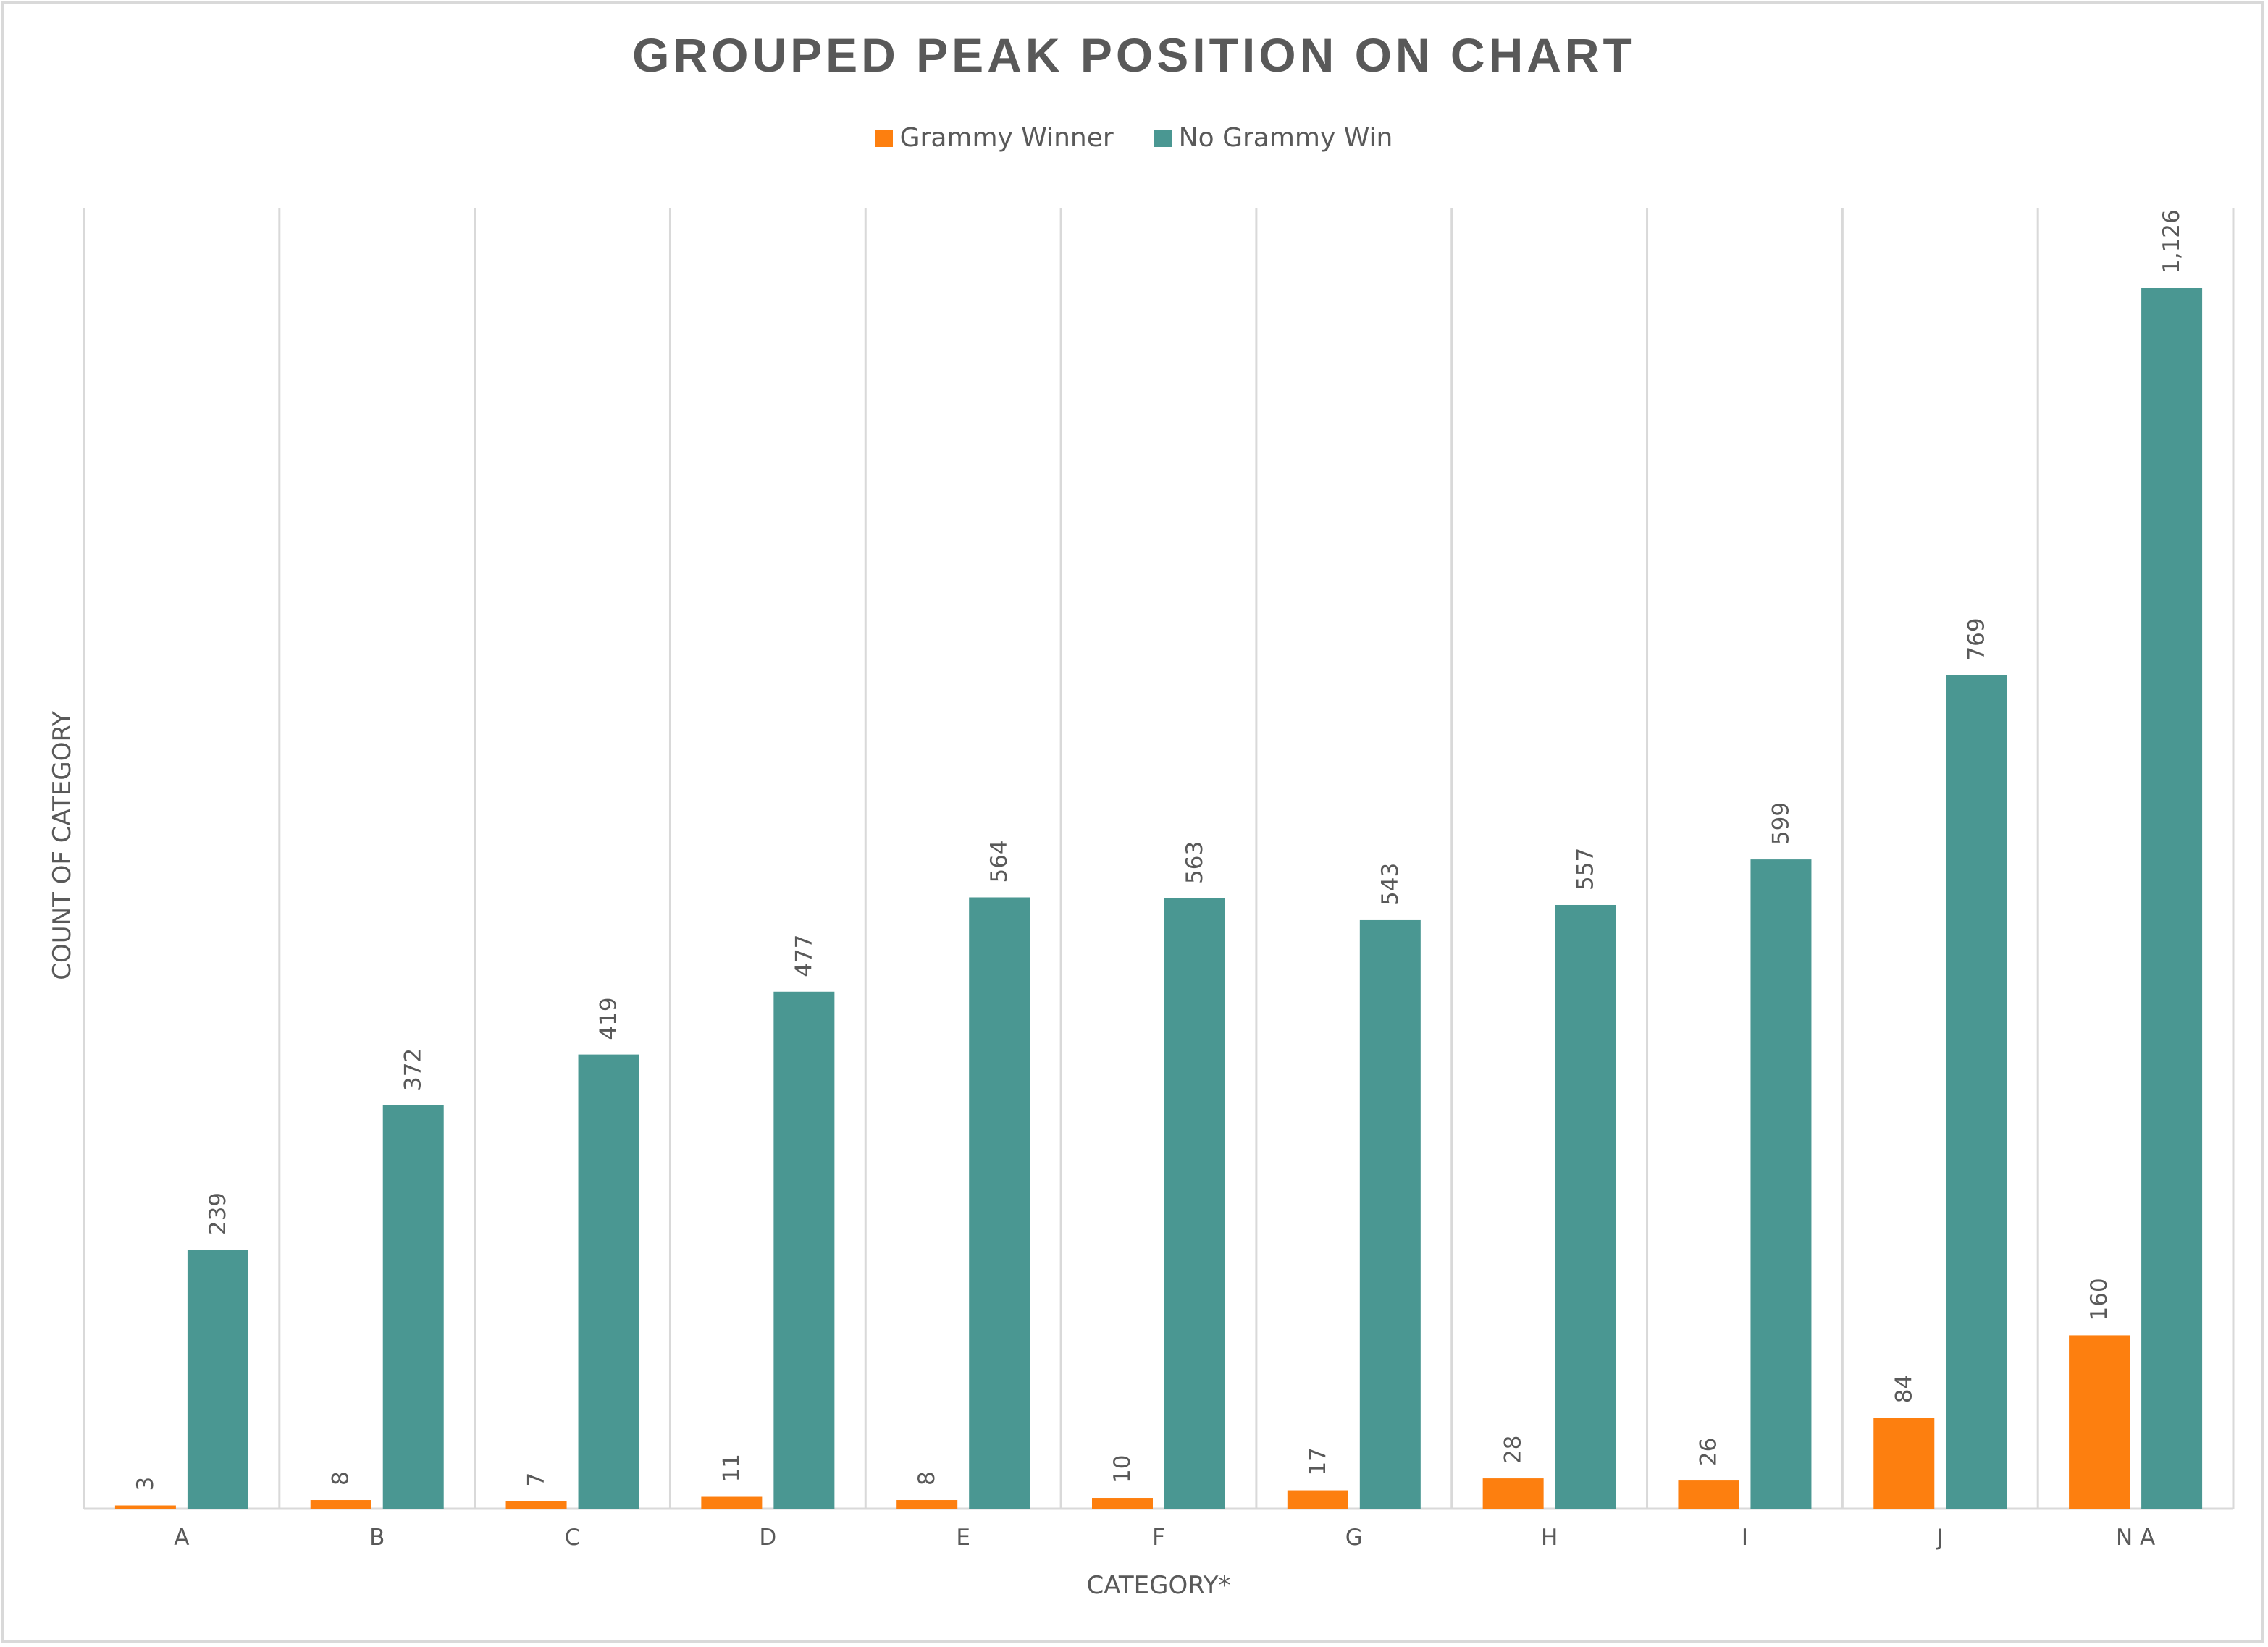 The image size is (2268, 1647). Describe the element at coordinates (1586, 869) in the screenshot. I see `data-label: 557` at that location.